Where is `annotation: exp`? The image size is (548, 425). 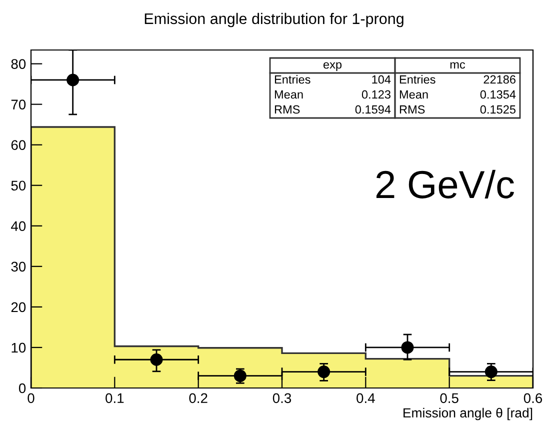
annotation: exp is located at coordinates (332, 67).